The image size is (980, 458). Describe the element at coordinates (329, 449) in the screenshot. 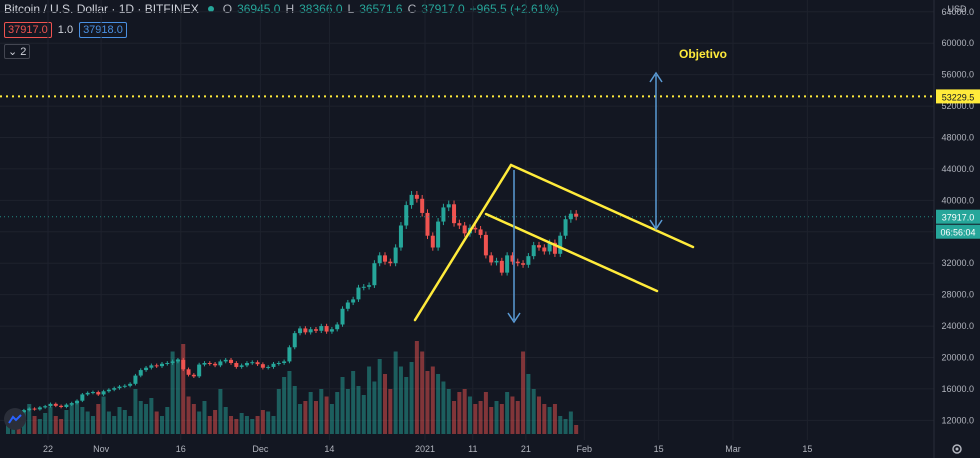

I see `x-tick-label: 14` at that location.